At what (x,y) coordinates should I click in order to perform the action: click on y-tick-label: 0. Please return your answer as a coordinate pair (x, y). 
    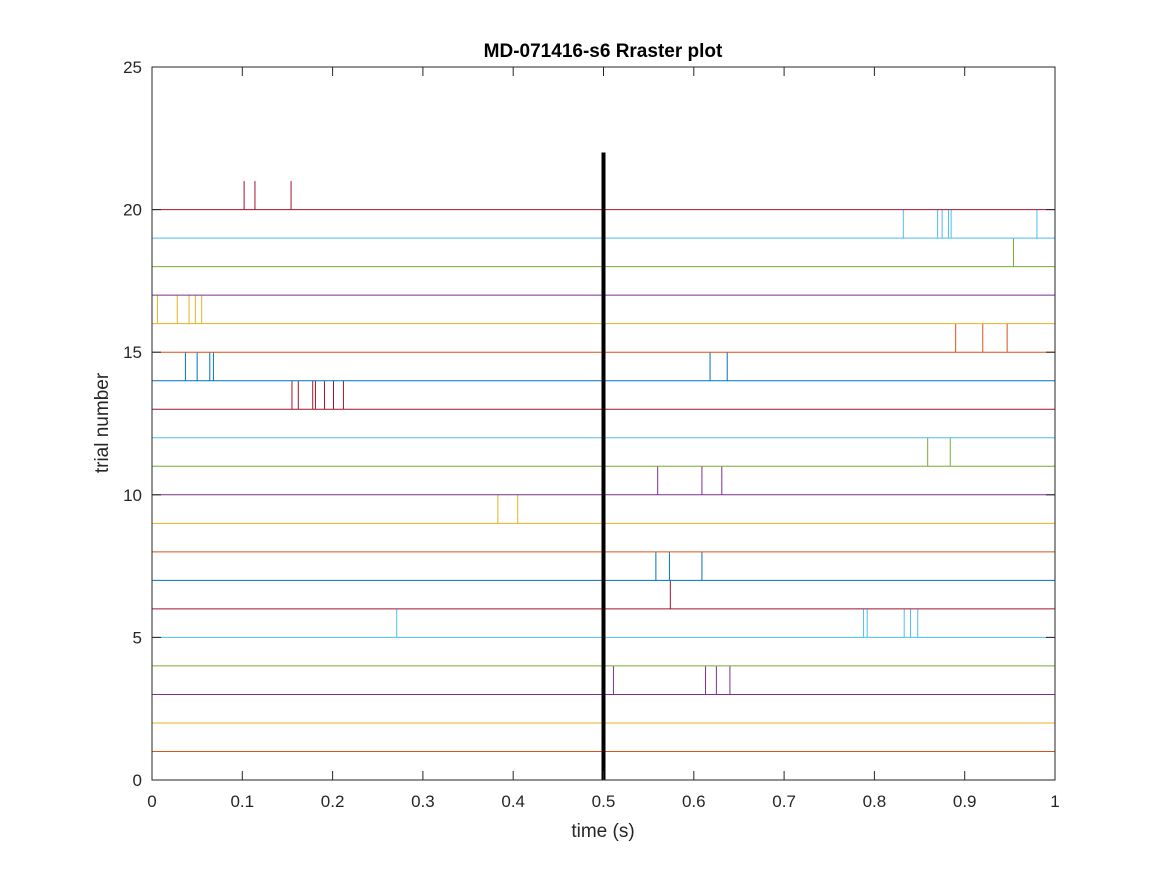
    Looking at the image, I should click on (137, 780).